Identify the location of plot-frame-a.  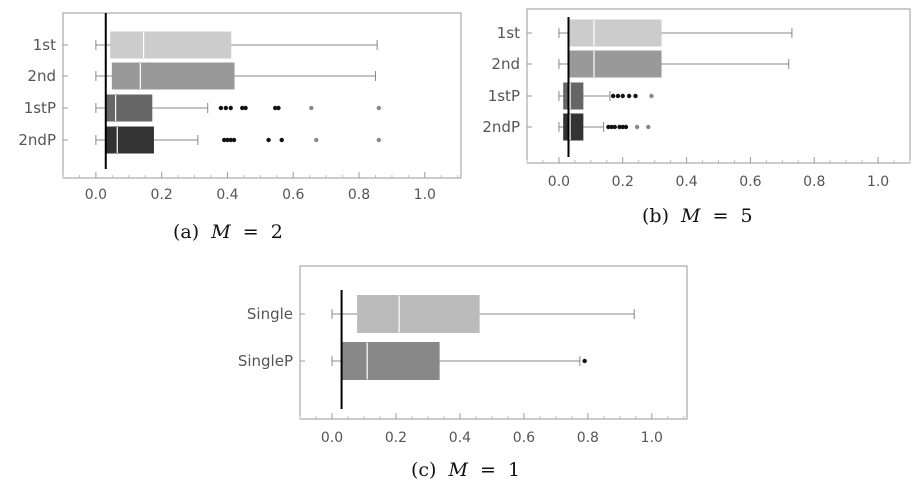
(262, 95).